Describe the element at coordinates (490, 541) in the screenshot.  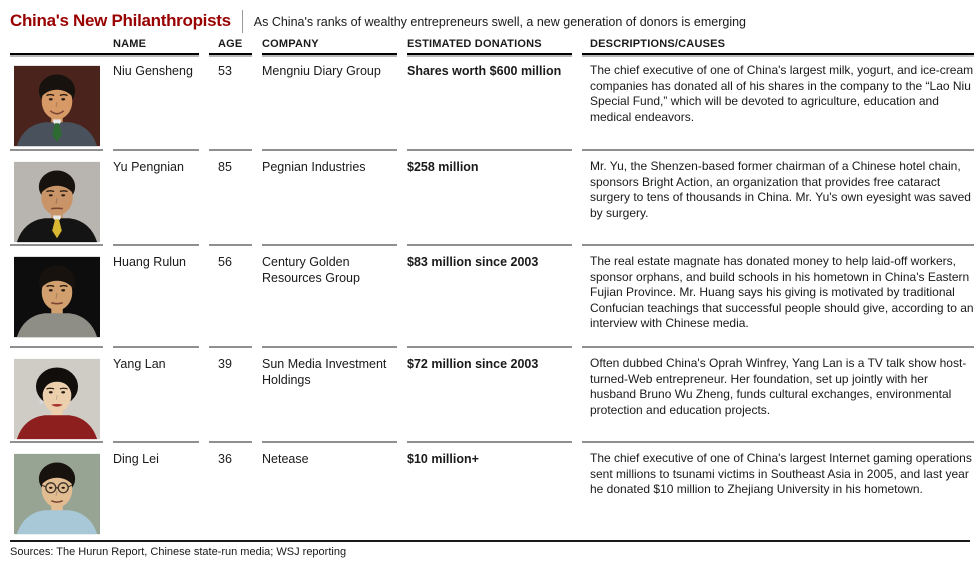
I see `bottom-rule` at that location.